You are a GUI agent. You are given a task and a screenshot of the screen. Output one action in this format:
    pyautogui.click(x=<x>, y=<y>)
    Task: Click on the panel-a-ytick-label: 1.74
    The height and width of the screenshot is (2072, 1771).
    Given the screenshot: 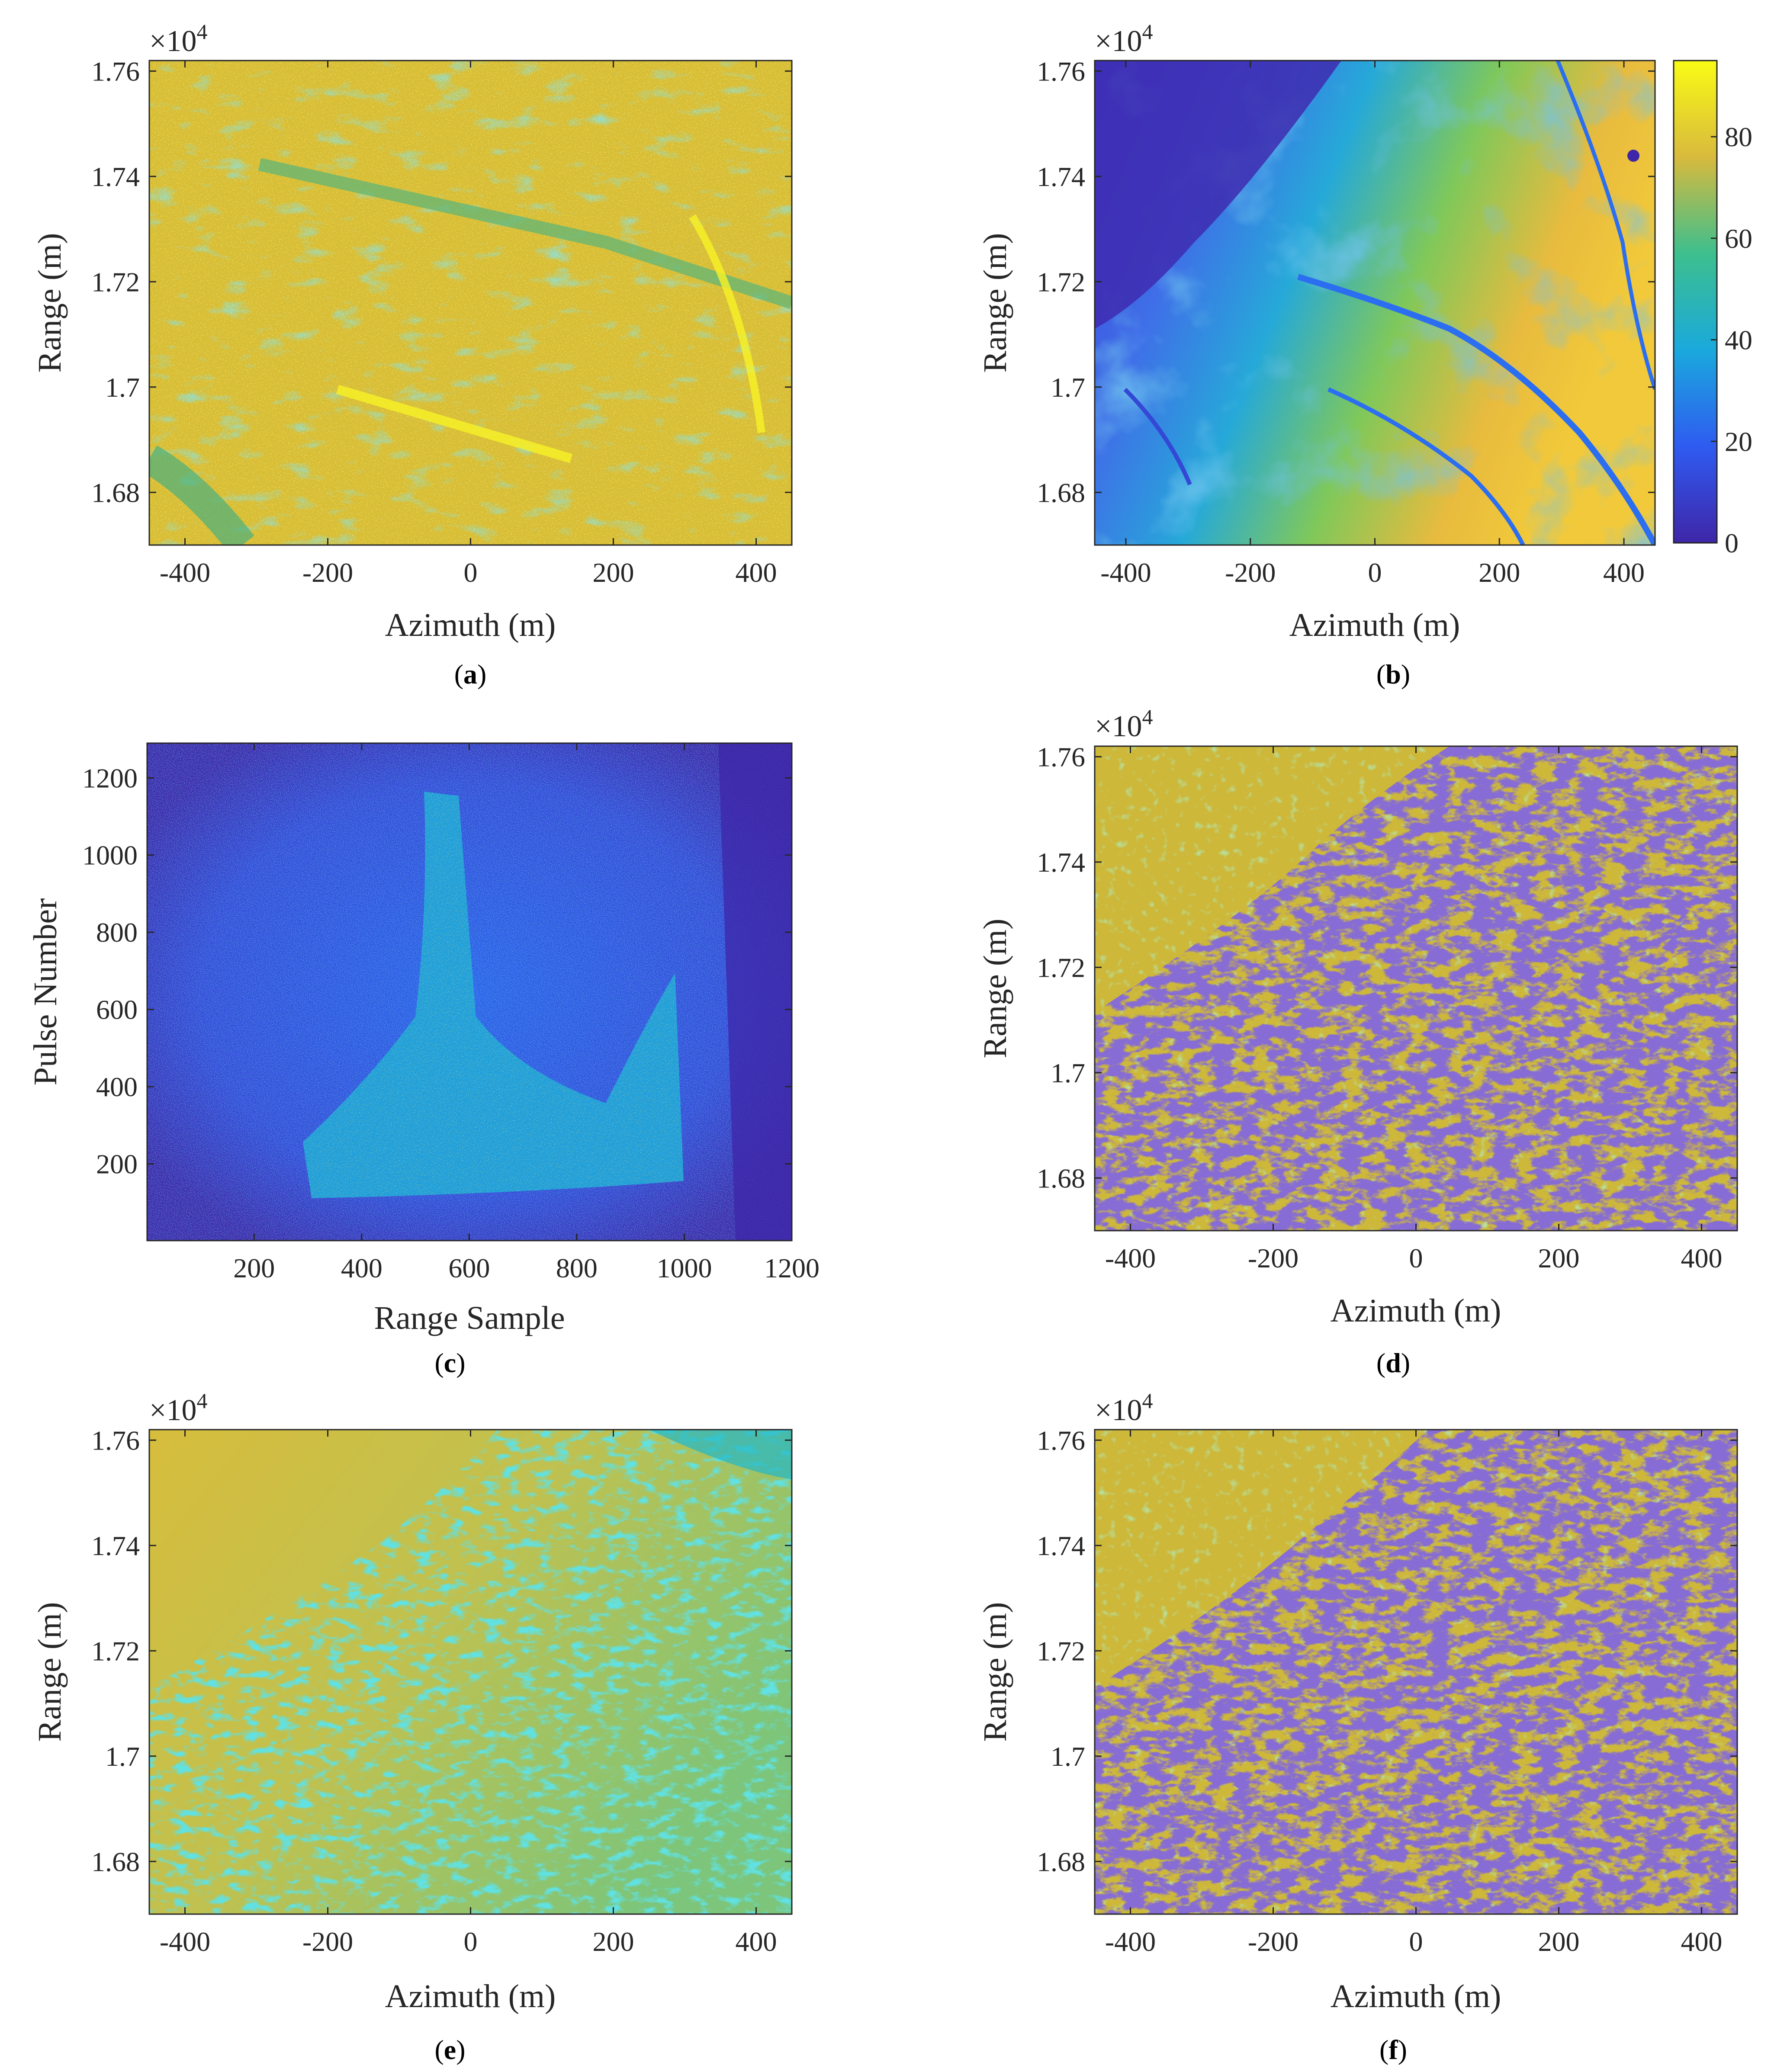 What is the action you would take?
    pyautogui.click(x=115, y=176)
    